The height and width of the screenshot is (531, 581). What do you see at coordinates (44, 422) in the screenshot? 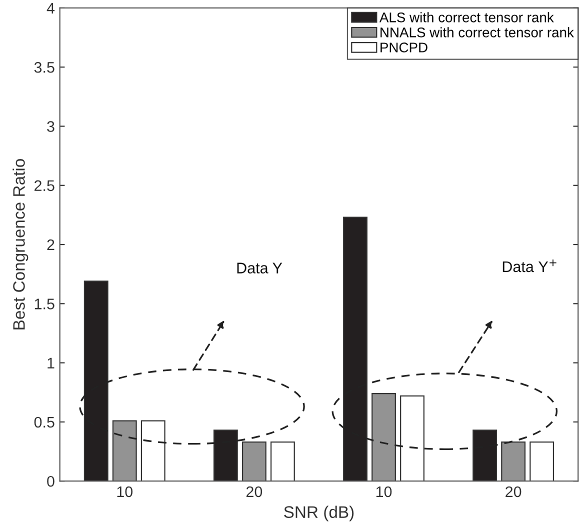
I see `y-tick-label: 0.5` at bounding box center [44, 422].